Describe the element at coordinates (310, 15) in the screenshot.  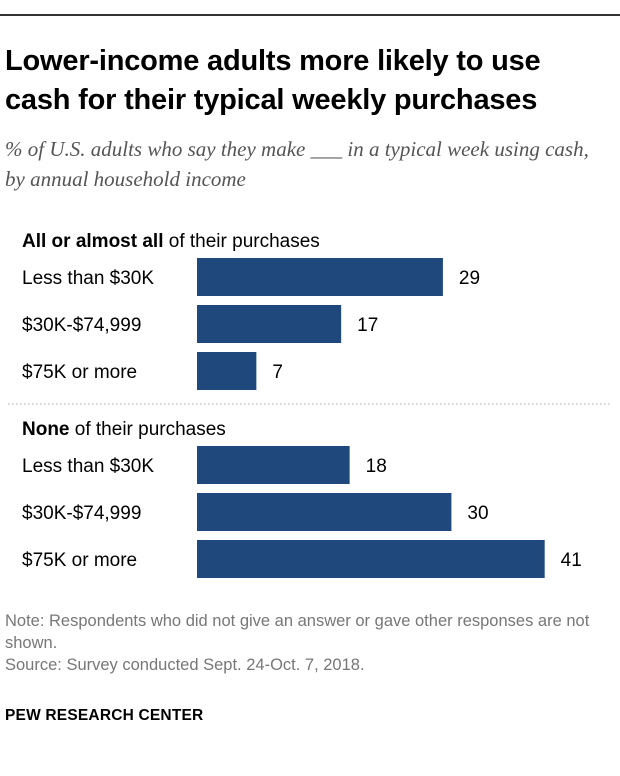
I see `top-rule` at that location.